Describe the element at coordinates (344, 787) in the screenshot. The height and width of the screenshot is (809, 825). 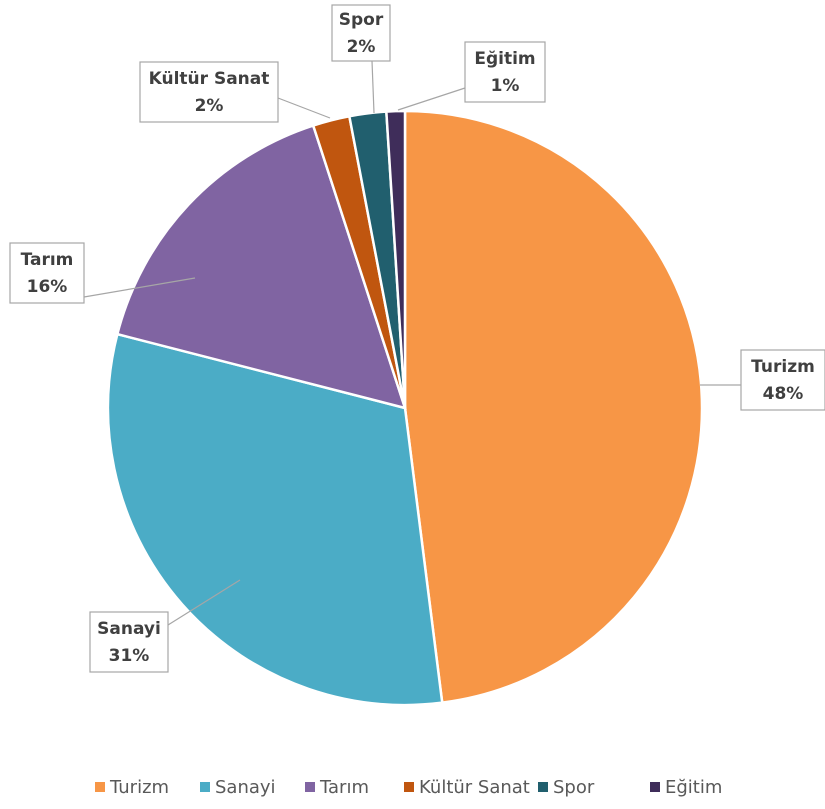
I see `legend-label: Tarım` at that location.